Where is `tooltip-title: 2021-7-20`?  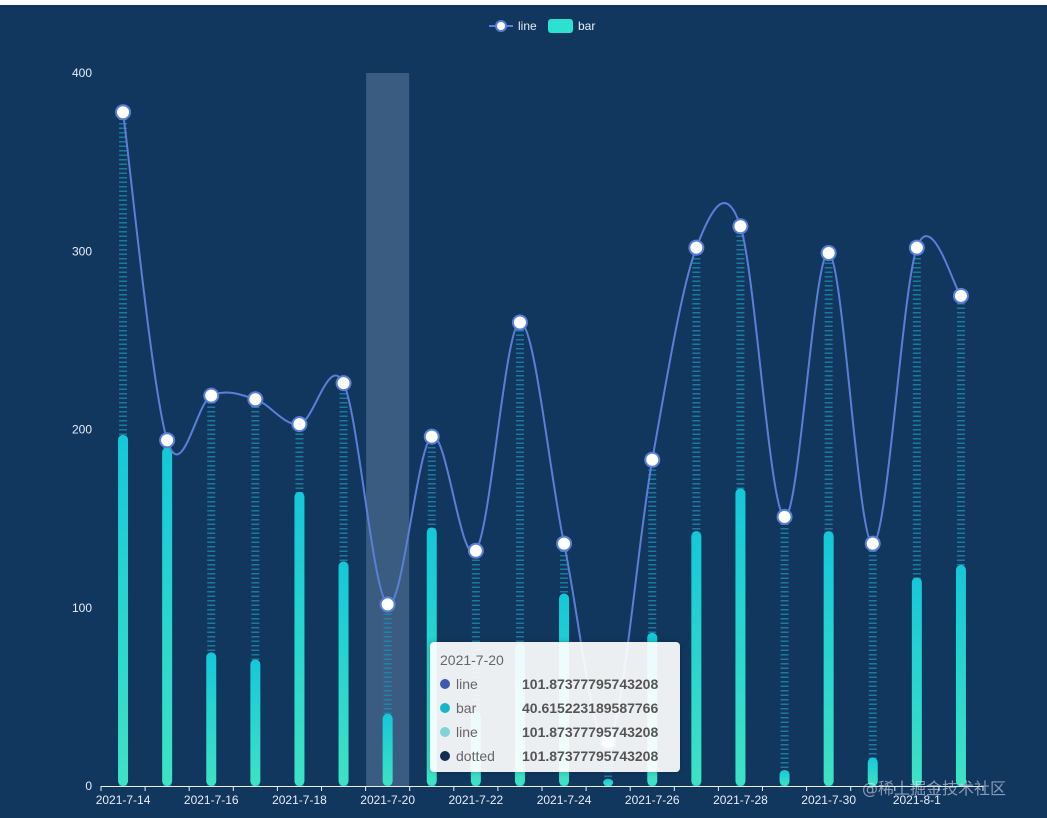 tooltip-title: 2021-7-20 is located at coordinates (472, 660).